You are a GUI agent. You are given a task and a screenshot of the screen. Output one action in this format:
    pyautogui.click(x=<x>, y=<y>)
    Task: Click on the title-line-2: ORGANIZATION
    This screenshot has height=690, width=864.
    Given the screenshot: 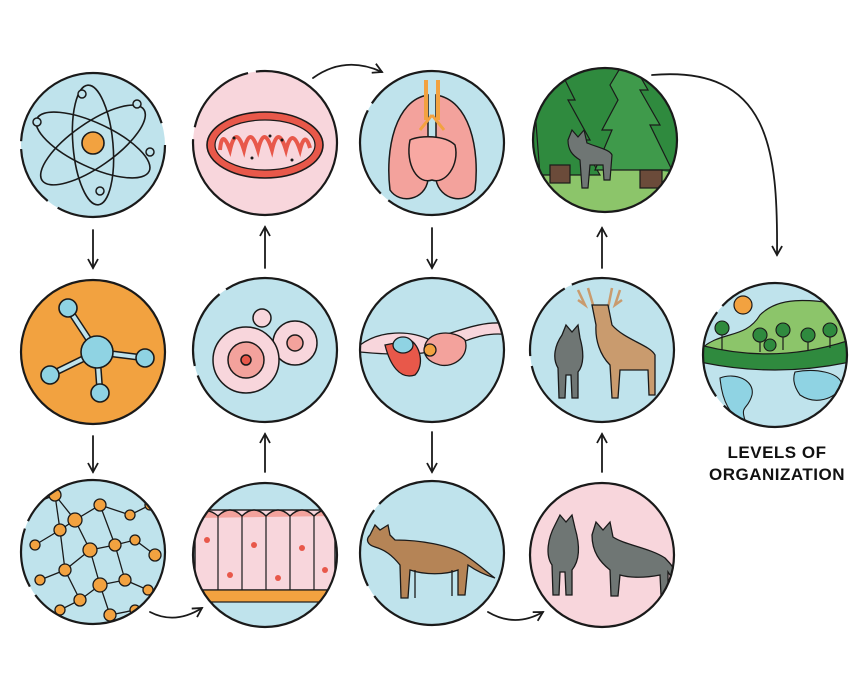 What is the action you would take?
    pyautogui.click(x=776, y=474)
    